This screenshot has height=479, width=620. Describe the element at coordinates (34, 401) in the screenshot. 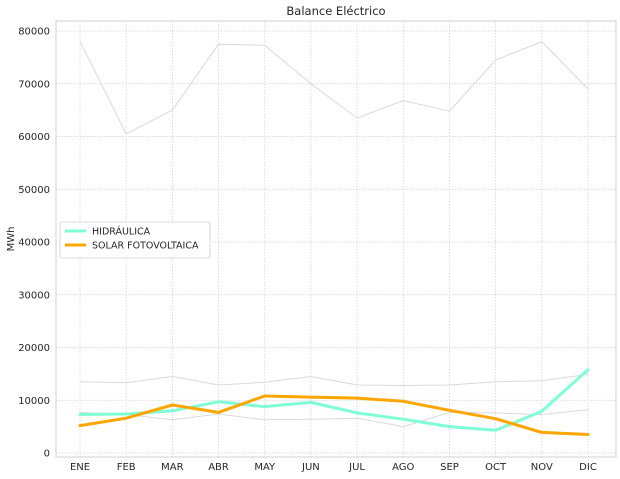

I see `y-tick-label: 10000` at that location.